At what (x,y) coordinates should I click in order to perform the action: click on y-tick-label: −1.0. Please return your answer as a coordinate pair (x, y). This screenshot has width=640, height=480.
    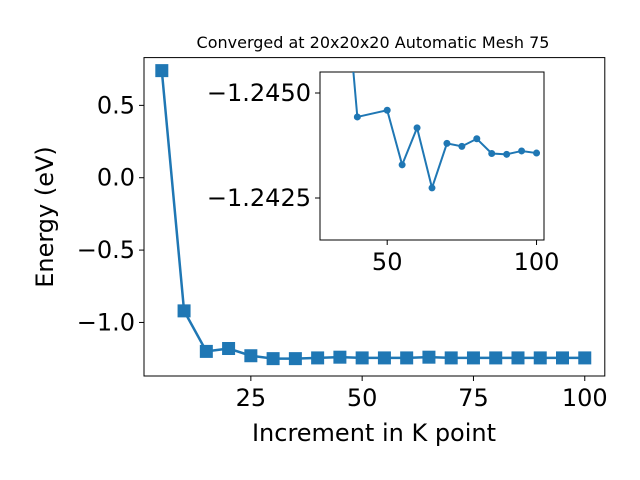
    Looking at the image, I should click on (106, 322).